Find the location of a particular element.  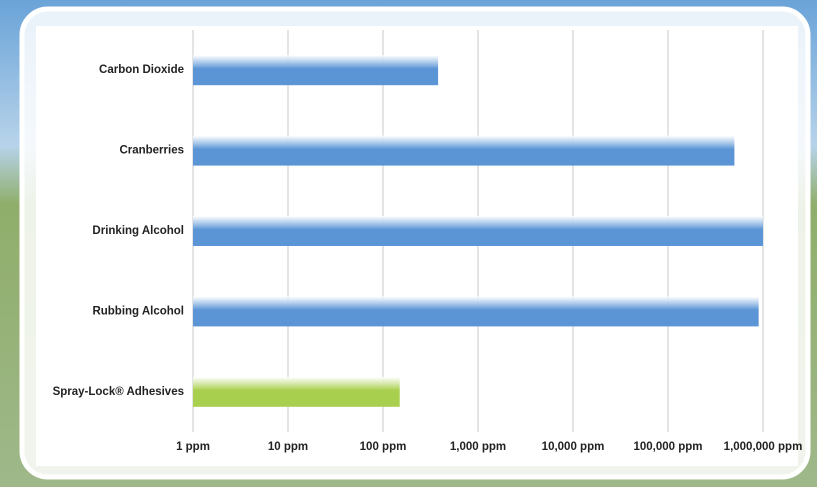

y-tick-label: Rubbing Alcohol is located at coordinates (138, 311).